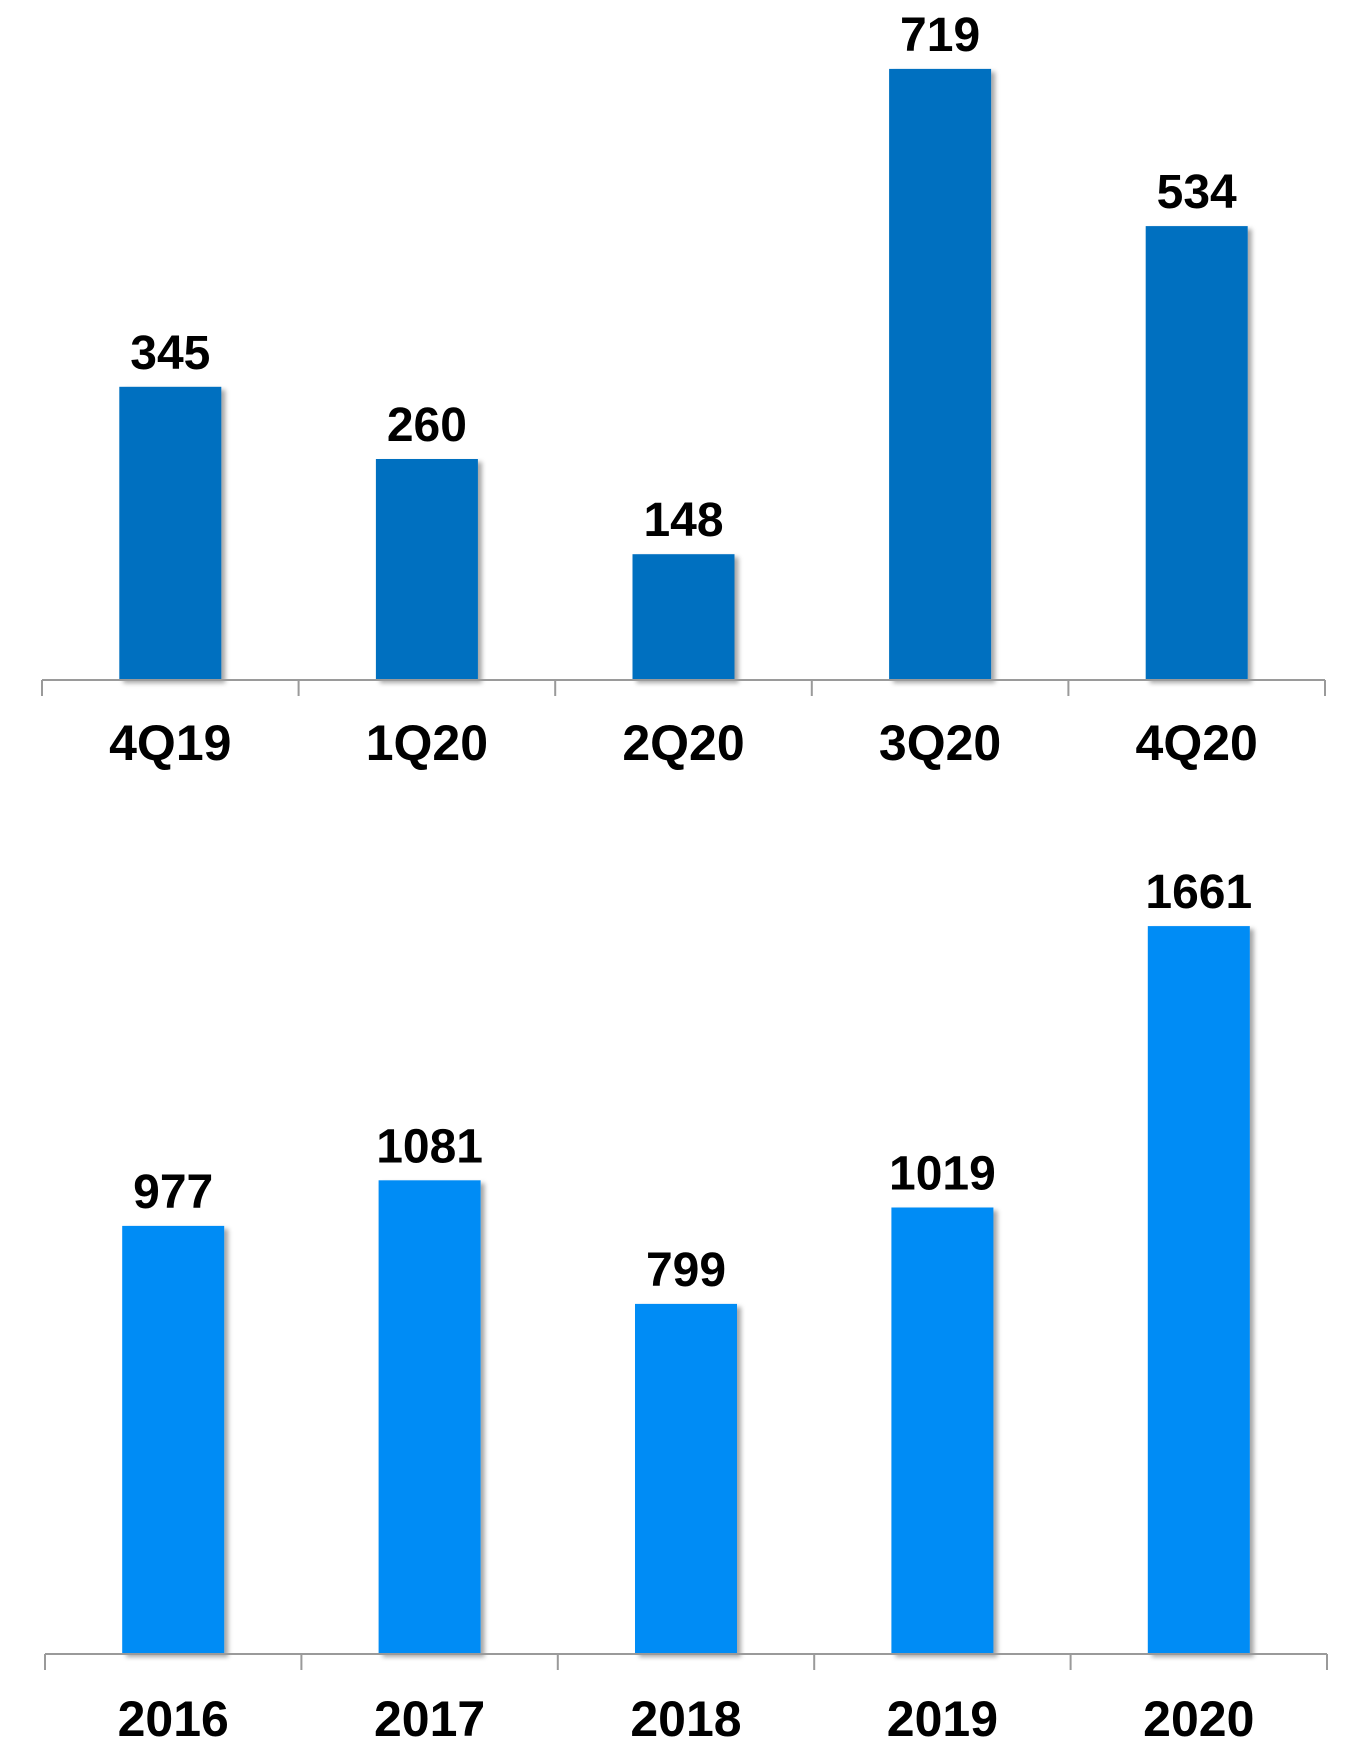  I want to click on annual-category-label-2017: 2017, so click(429, 1719).